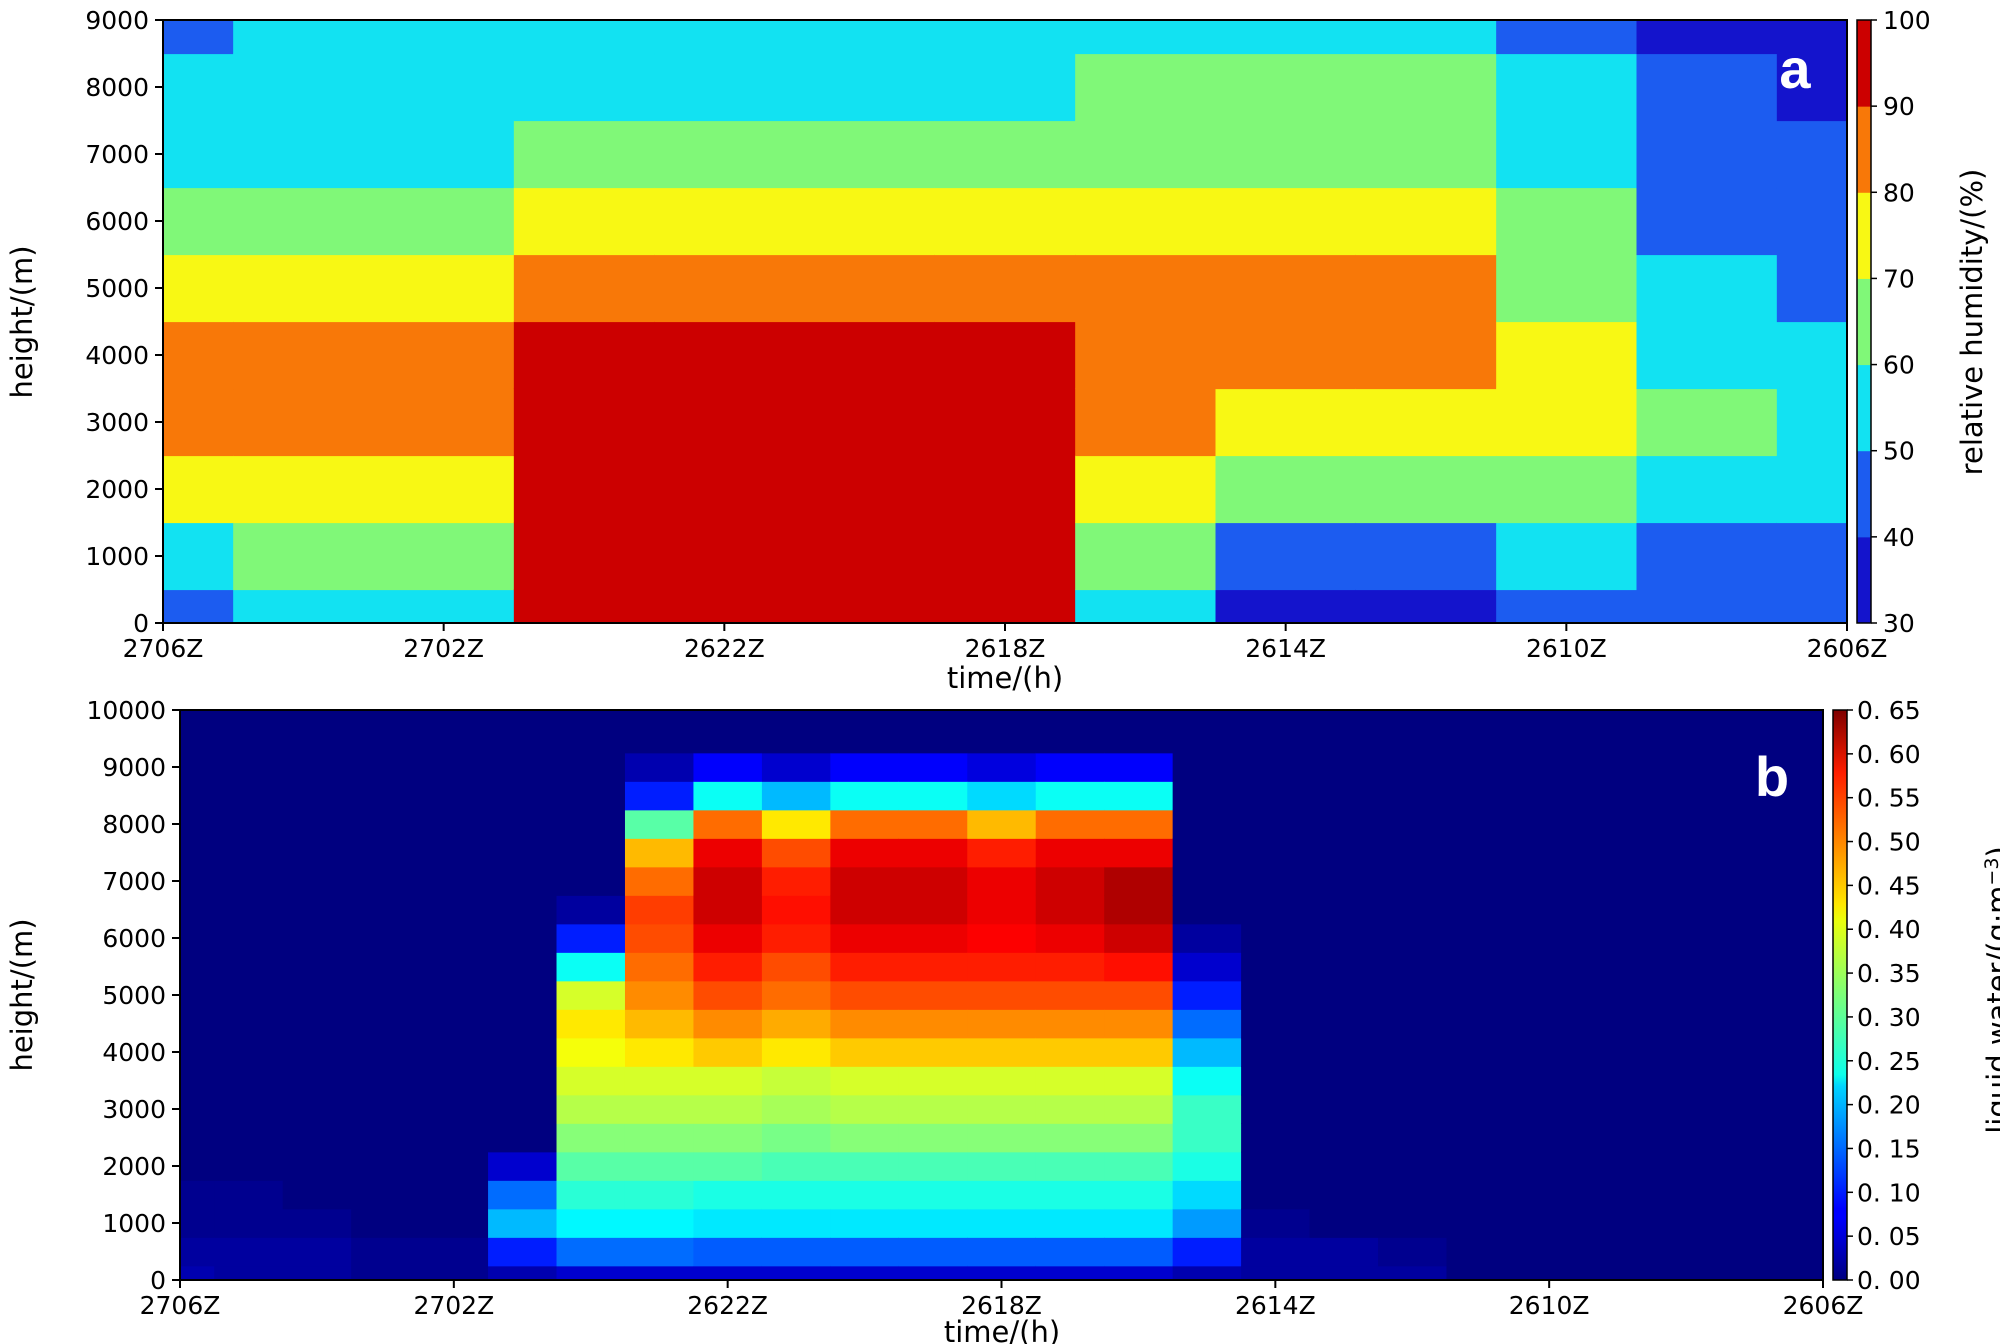 Image resolution: width=2000 pixels, height=1344 pixels. Describe the element at coordinates (1899, 365) in the screenshot. I see `humidity-colorbar-tick-label: 60` at that location.